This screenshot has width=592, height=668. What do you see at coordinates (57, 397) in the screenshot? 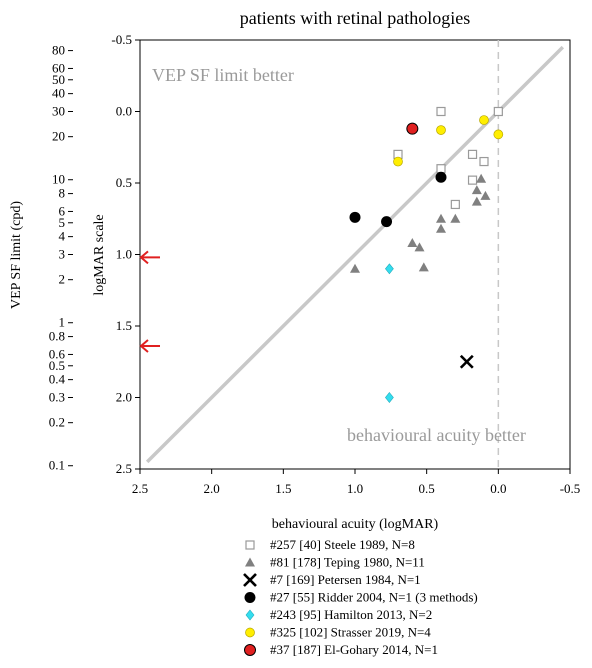
I see `cpd-tick-label: 0.3` at bounding box center [57, 397].